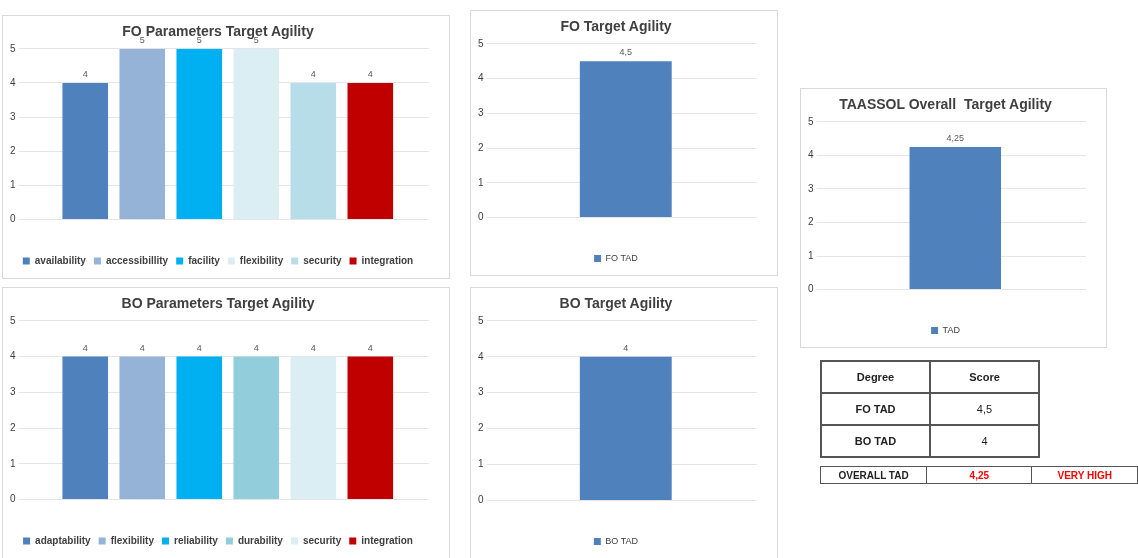 The width and height of the screenshot is (1138, 558). I want to click on legend-label: durability, so click(260, 540).